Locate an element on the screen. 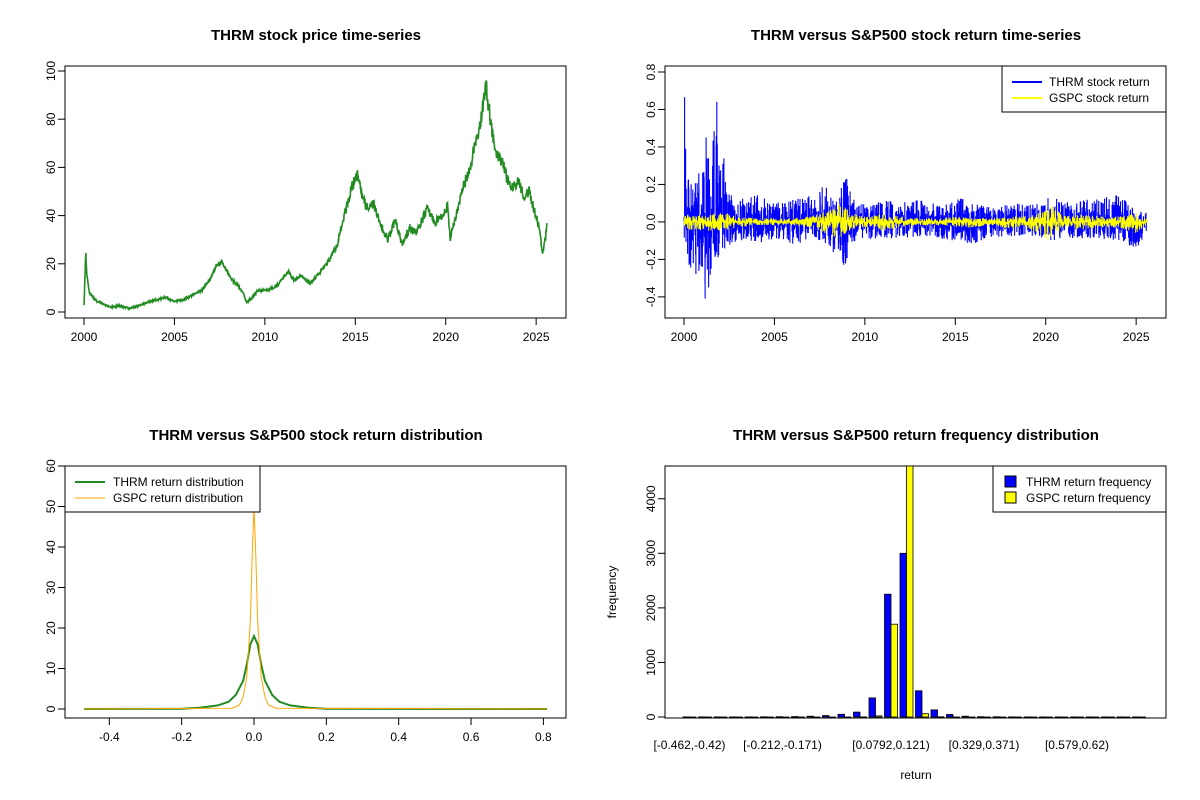  histogram-x-tick-label: [0.579,0.62) is located at coordinates (1077, 745).